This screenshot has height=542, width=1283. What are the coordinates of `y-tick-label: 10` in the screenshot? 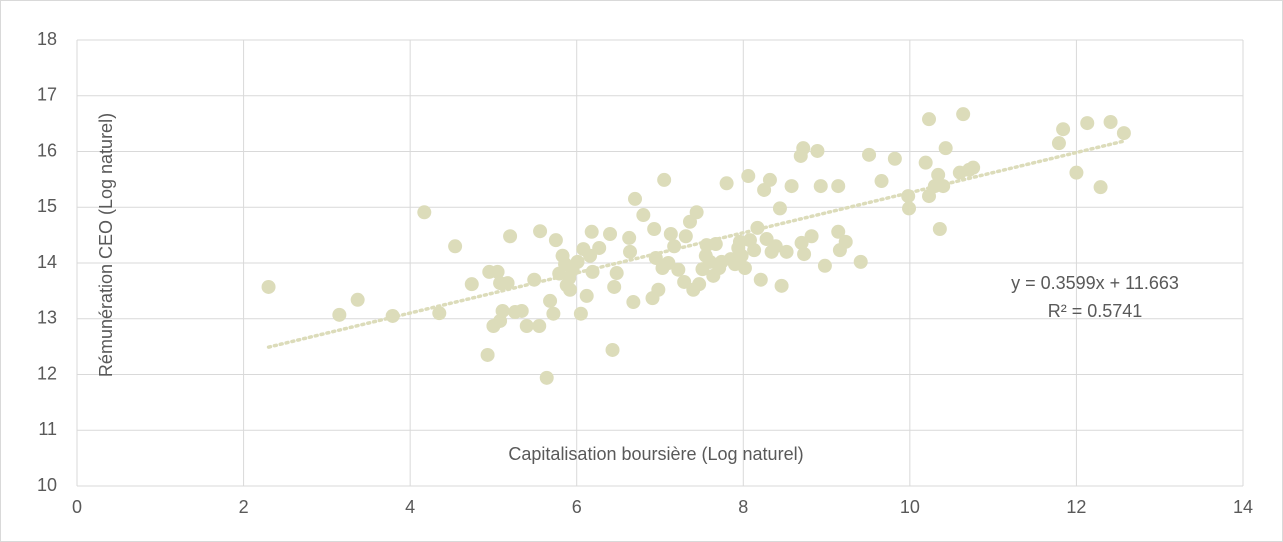 It's located at (47, 485).